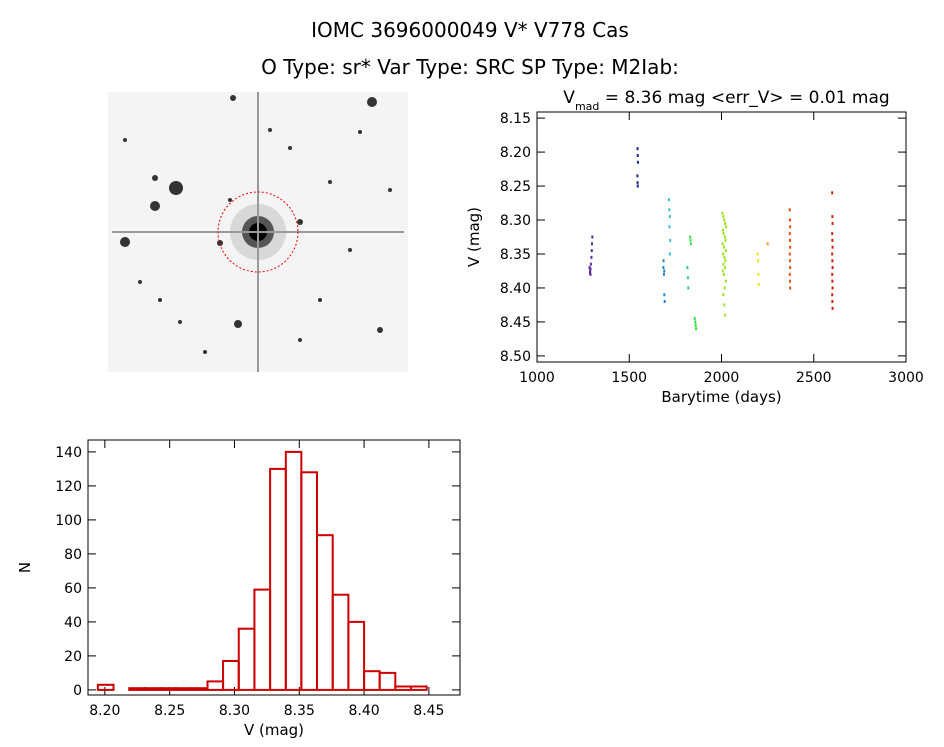  I want to click on x-tick-label: 8.35, so click(299, 711).